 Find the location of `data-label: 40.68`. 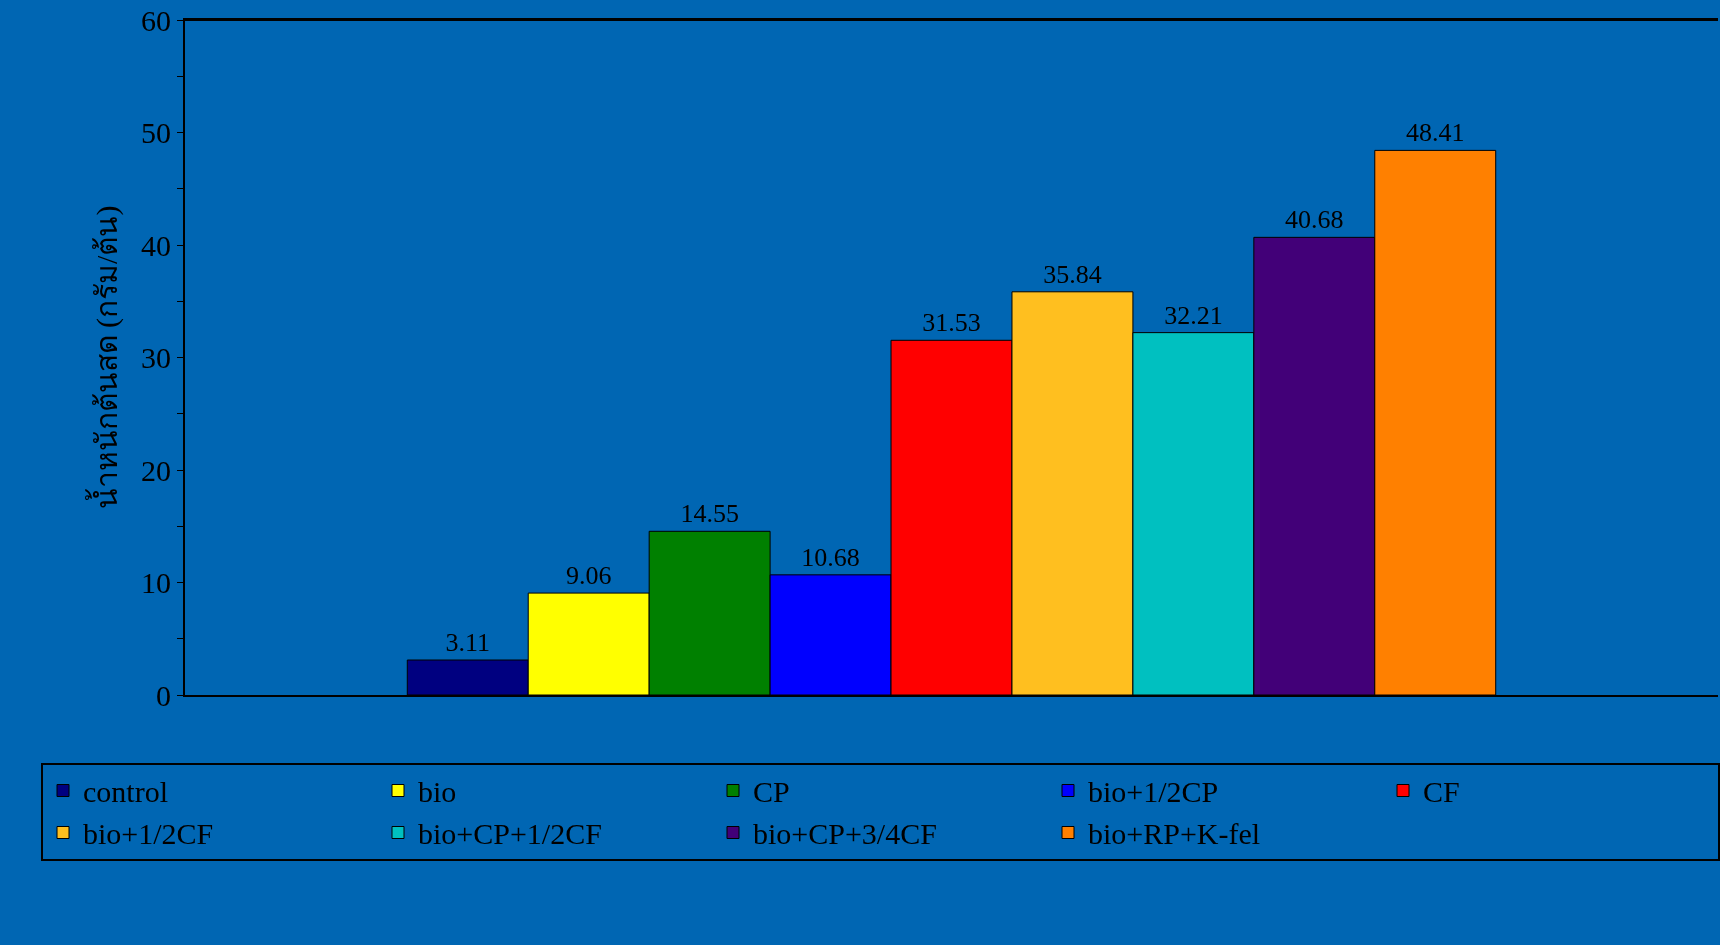

data-label: 40.68 is located at coordinates (1314, 220).